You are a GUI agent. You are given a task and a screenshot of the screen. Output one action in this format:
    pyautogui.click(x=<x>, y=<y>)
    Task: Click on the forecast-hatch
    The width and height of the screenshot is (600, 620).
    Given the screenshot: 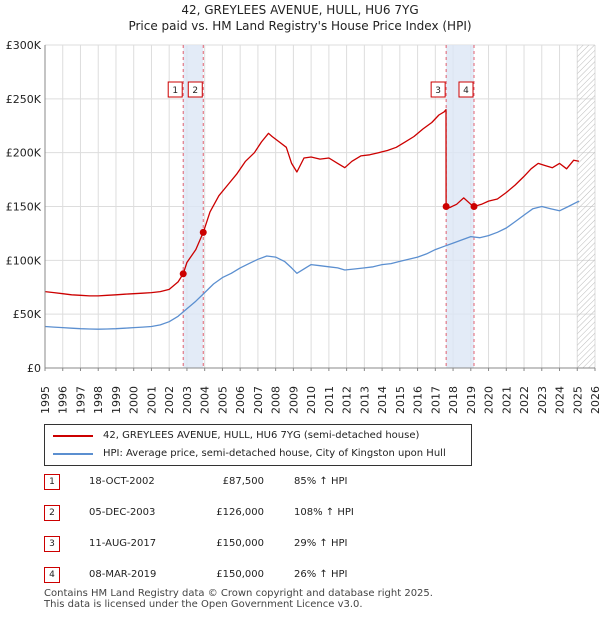 What is the action you would take?
    pyautogui.click(x=586, y=206)
    